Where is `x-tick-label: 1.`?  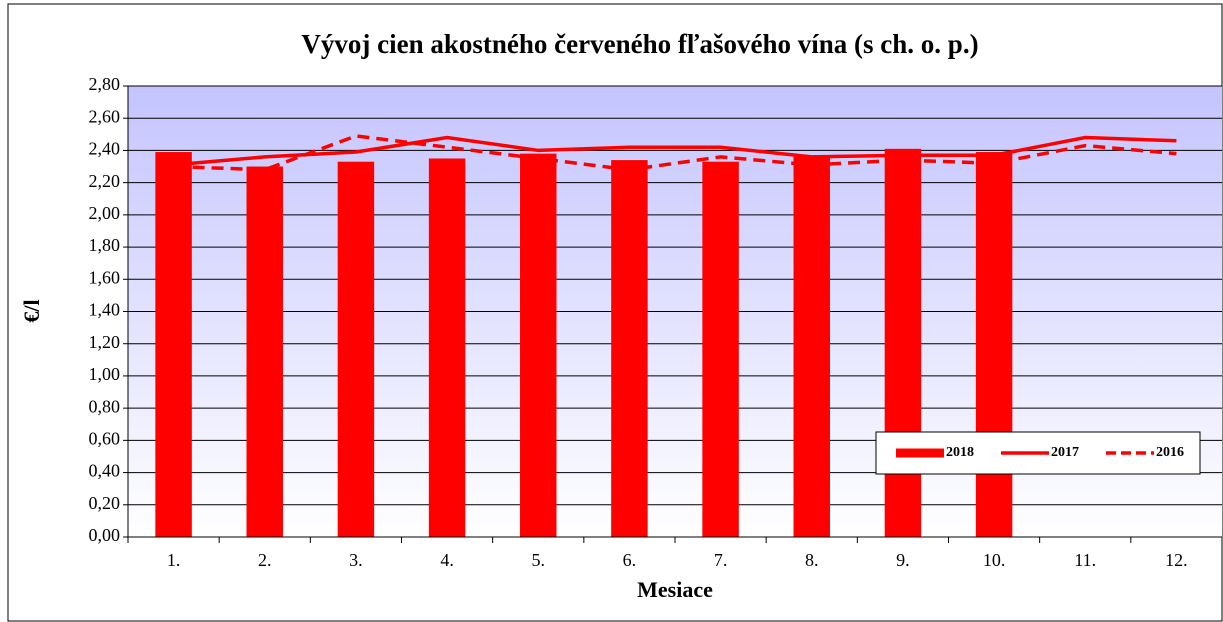 x-tick-label: 1. is located at coordinates (174, 560).